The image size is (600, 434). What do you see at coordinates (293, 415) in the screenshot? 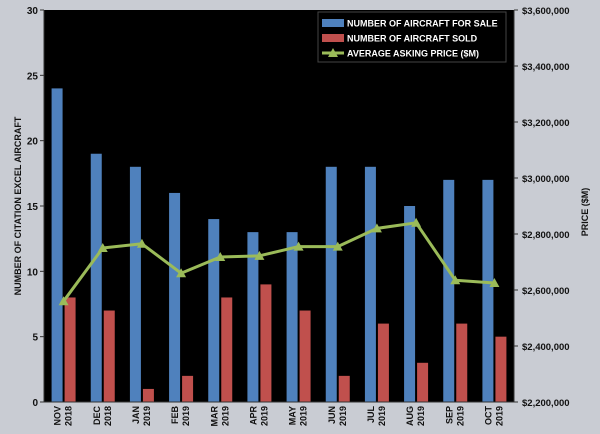
I see `x-tick-month-6: MAY` at bounding box center [293, 415].